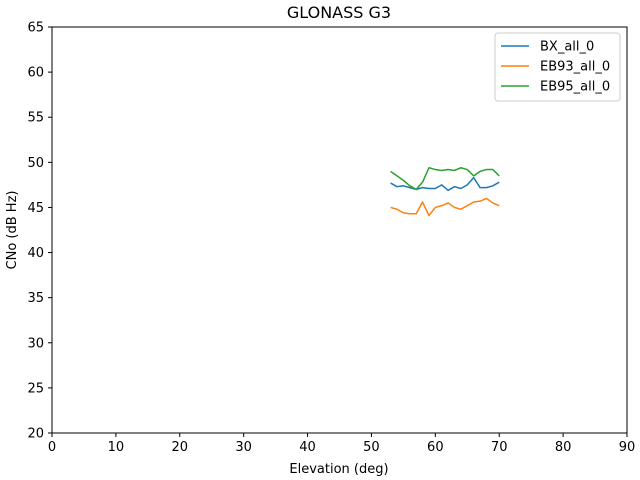  I want to click on legend-label-1: EB93_all_0, so click(575, 67).